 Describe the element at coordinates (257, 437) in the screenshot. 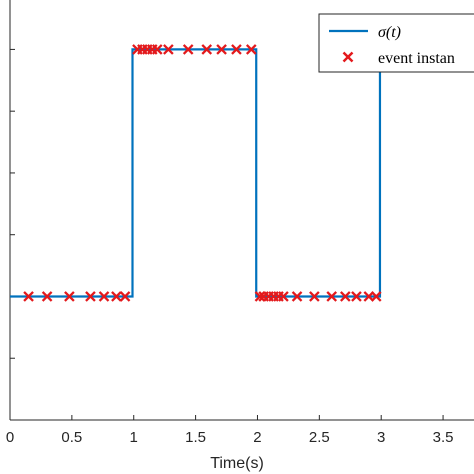

I see `x-tick-label: 2` at that location.